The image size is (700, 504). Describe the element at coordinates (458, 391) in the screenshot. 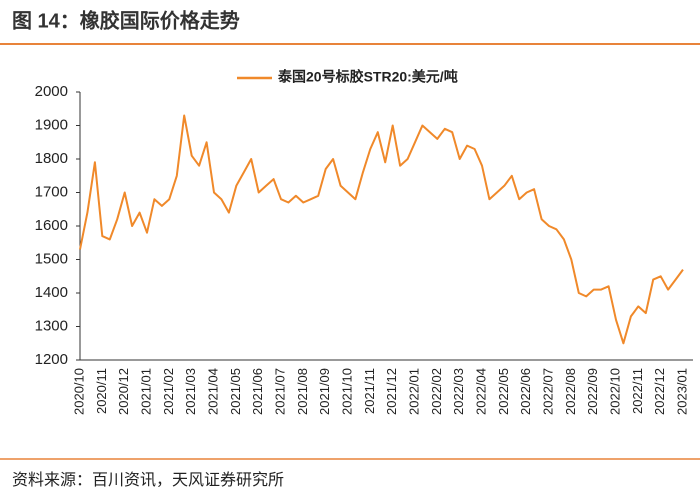

I see `x-tick-label: 2022/03` at that location.